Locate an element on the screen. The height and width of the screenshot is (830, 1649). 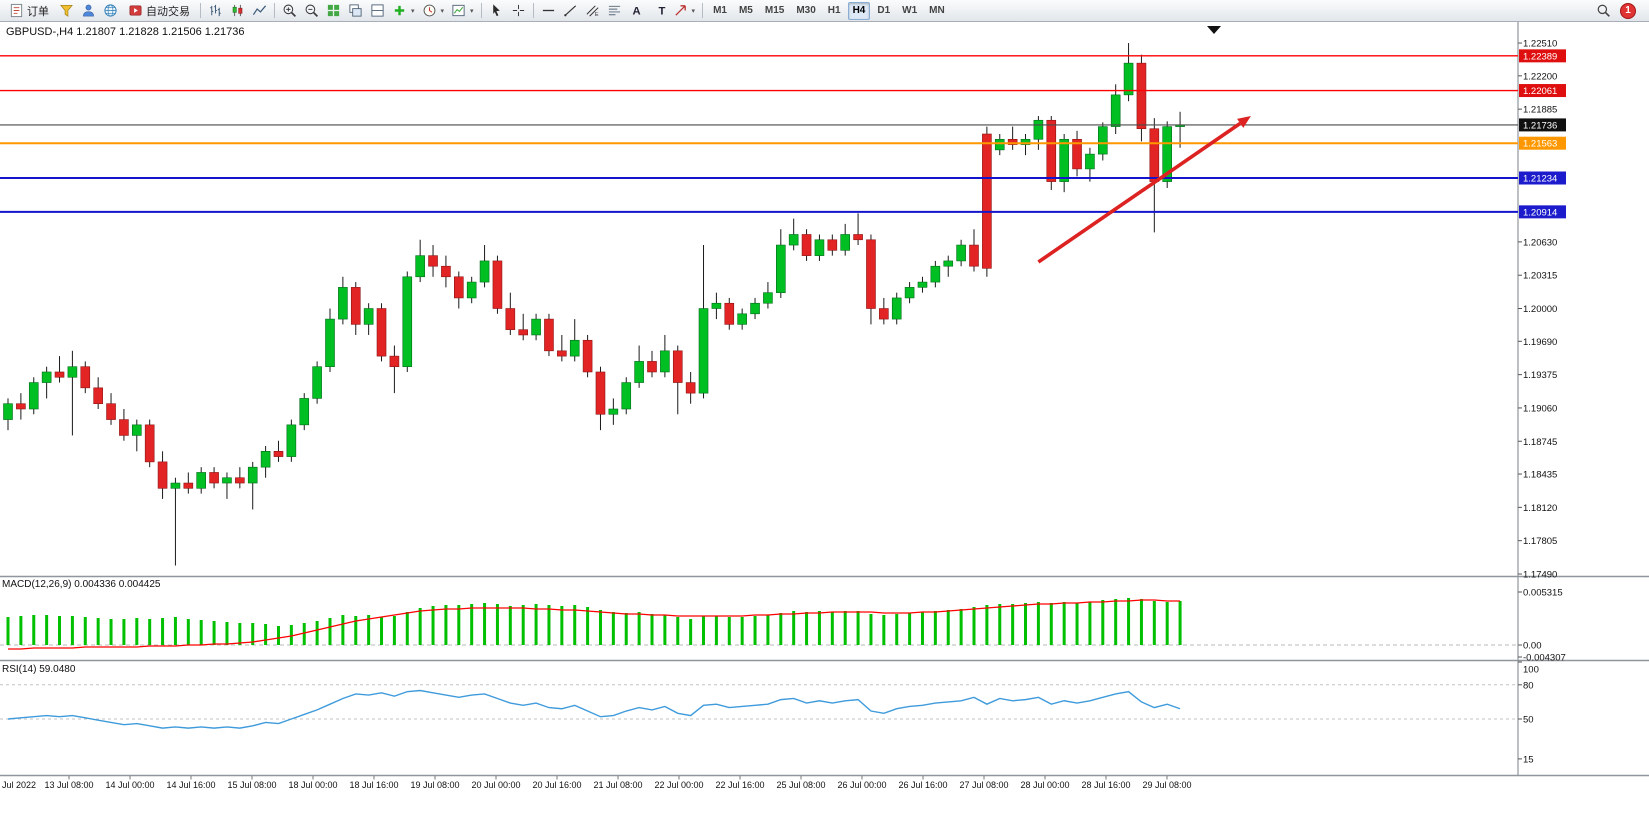
rsi-line is located at coordinates (594, 709).